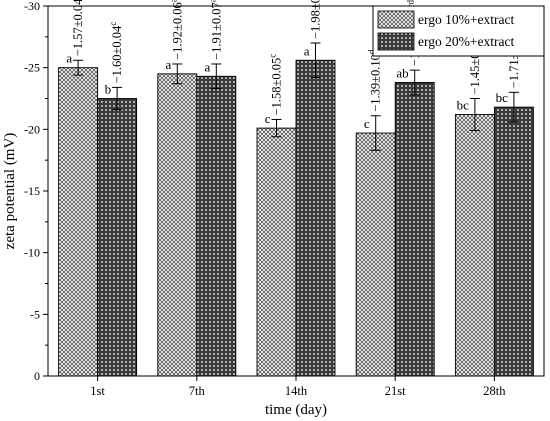 The width and height of the screenshot is (550, 421). I want to click on x-tick-label: 1st, so click(97, 391).